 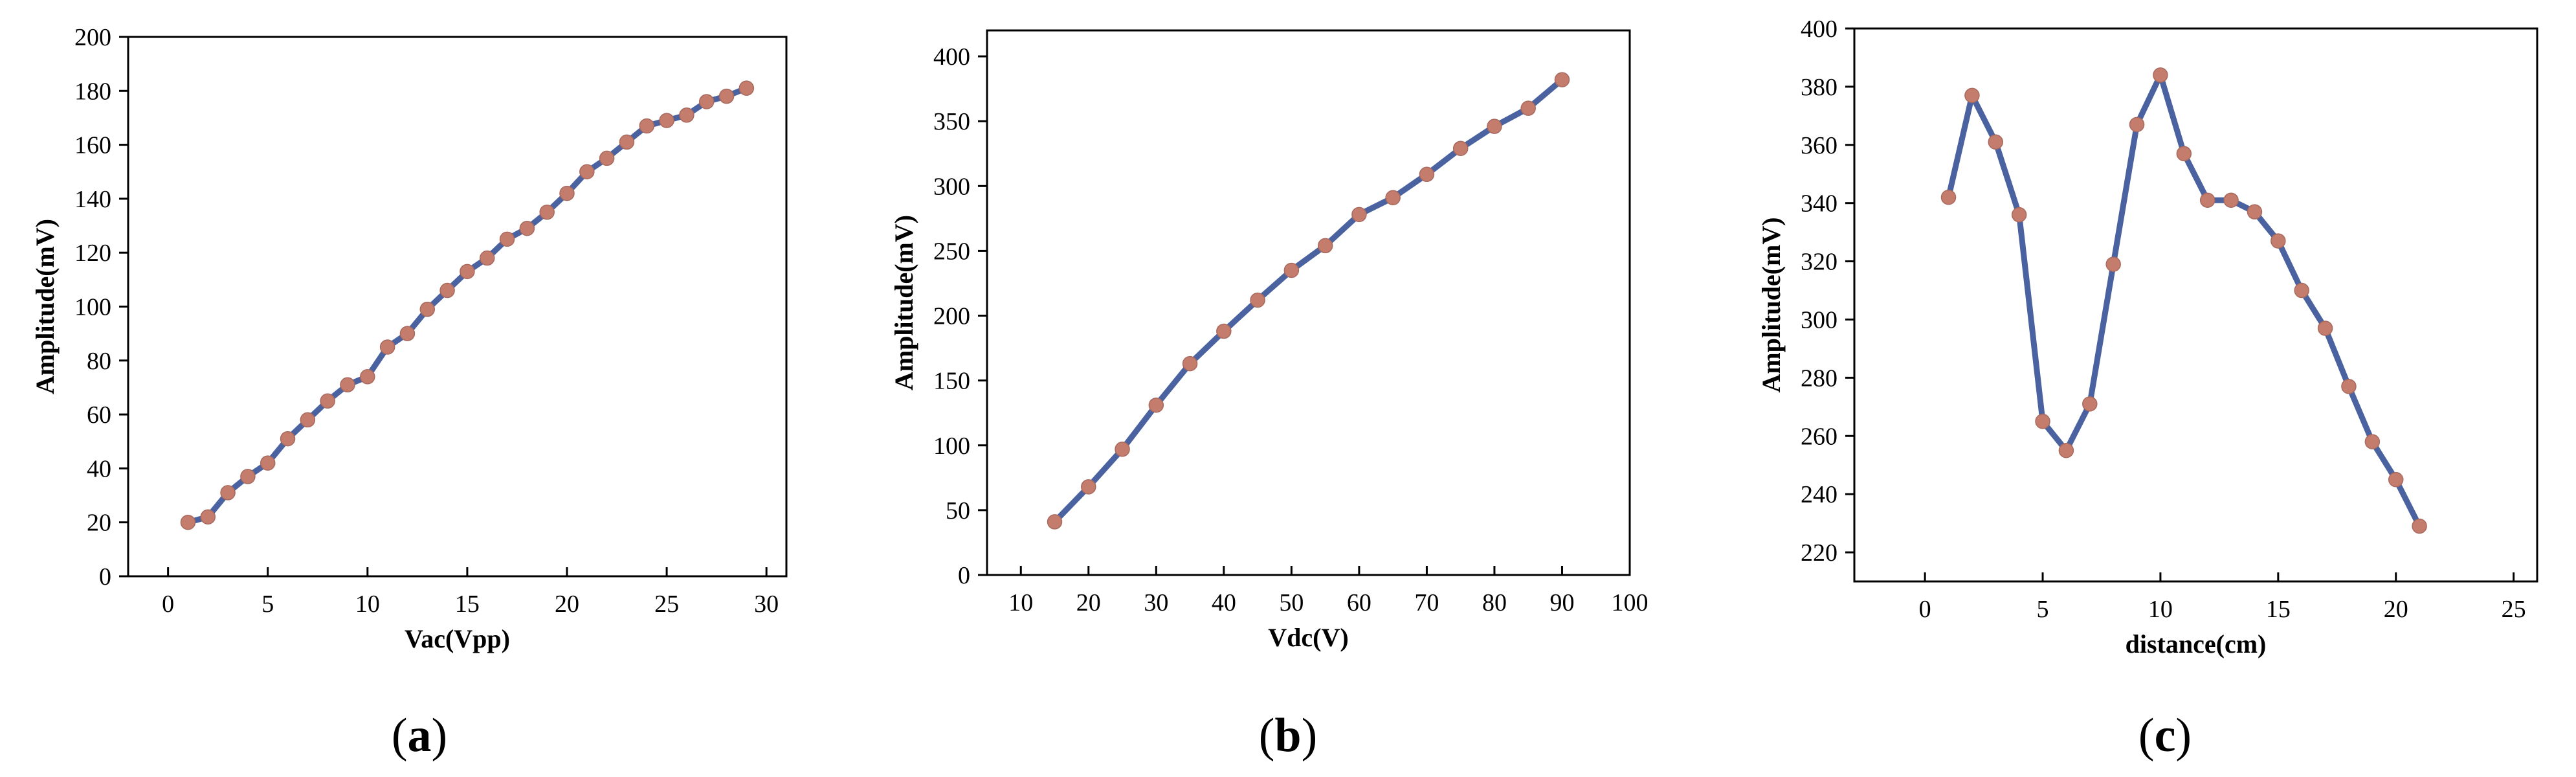 I want to click on x-tick-label: 40, so click(x=1224, y=602).